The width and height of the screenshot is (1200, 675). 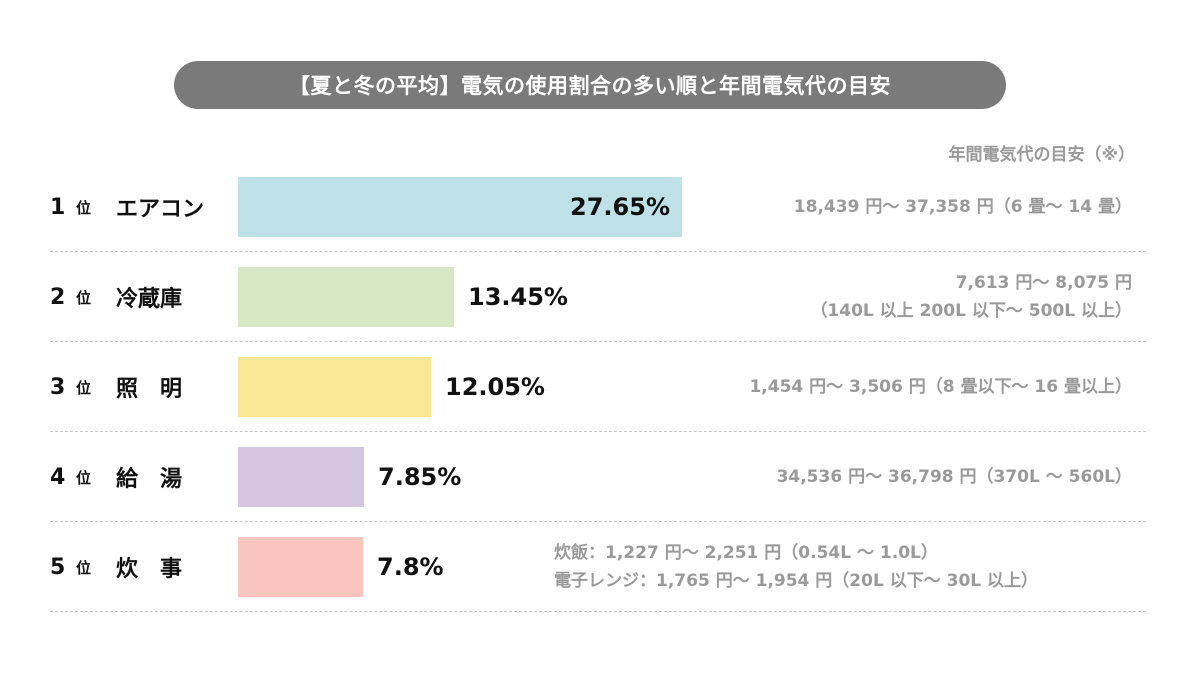 I want to click on annual-cost: 34,536 円～ 36,798 円（370L ～ 560L）, so click(x=954, y=477).